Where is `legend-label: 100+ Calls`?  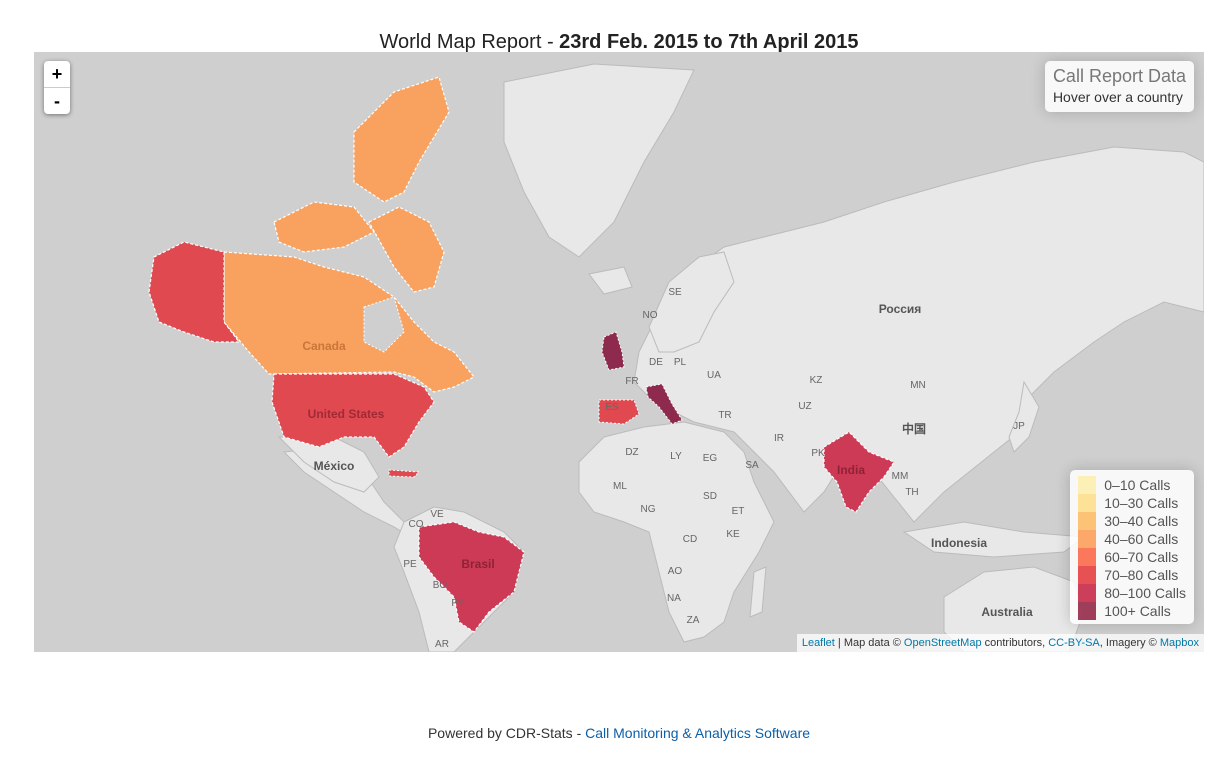 legend-label: 100+ Calls is located at coordinates (1137, 611).